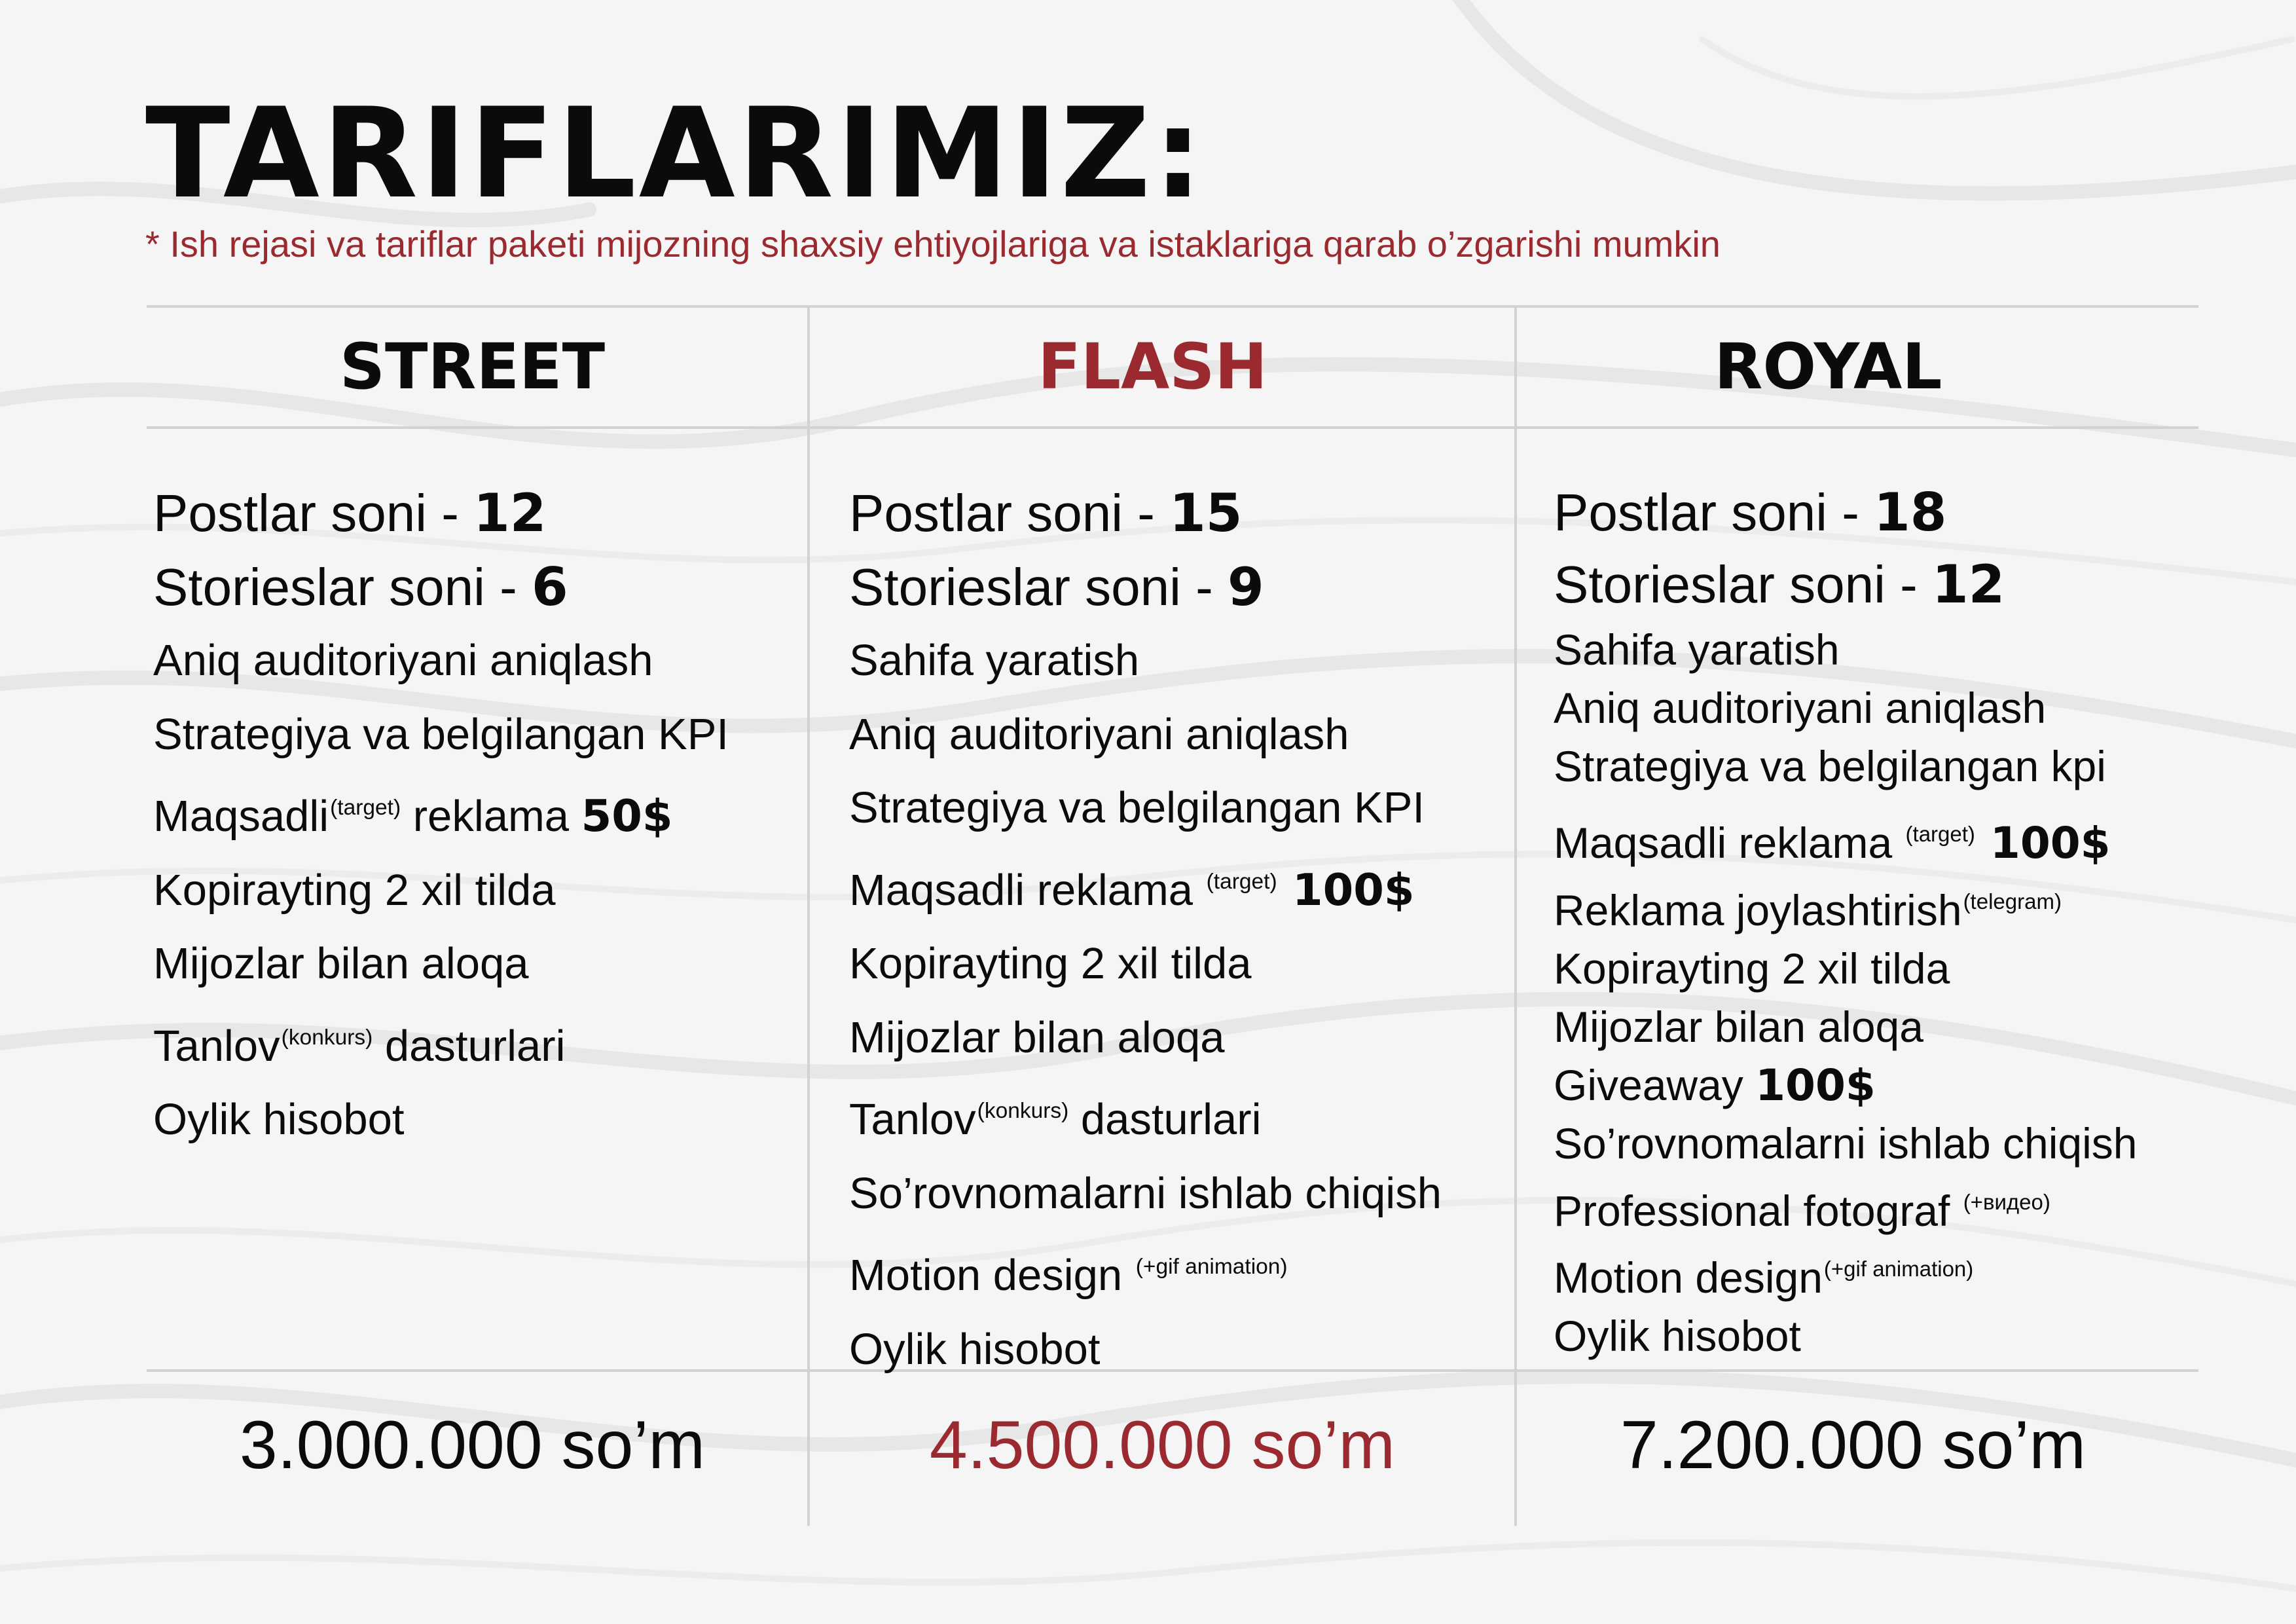  What do you see at coordinates (1750, 512) in the screenshot?
I see `feature-posts: Postlar soni - 18` at bounding box center [1750, 512].